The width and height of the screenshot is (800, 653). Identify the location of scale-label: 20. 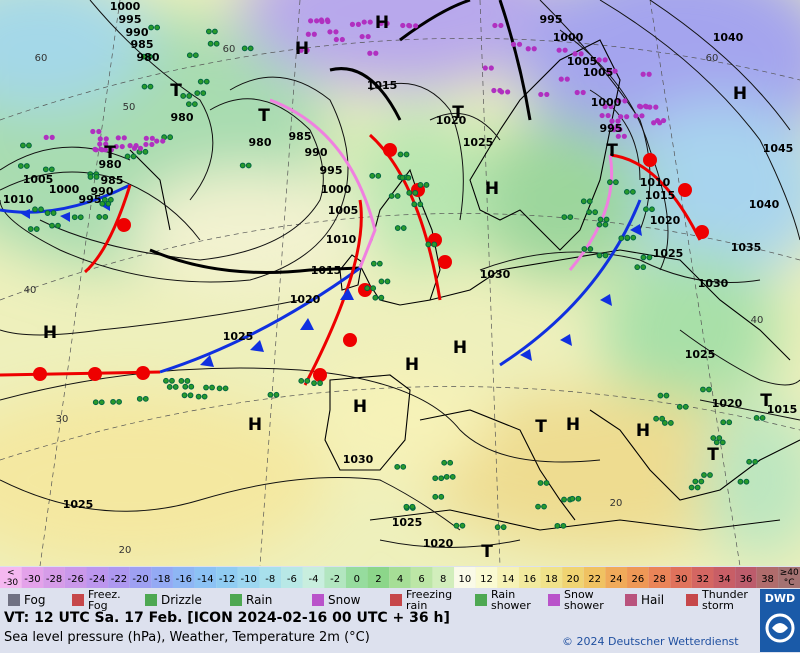
(573, 579).